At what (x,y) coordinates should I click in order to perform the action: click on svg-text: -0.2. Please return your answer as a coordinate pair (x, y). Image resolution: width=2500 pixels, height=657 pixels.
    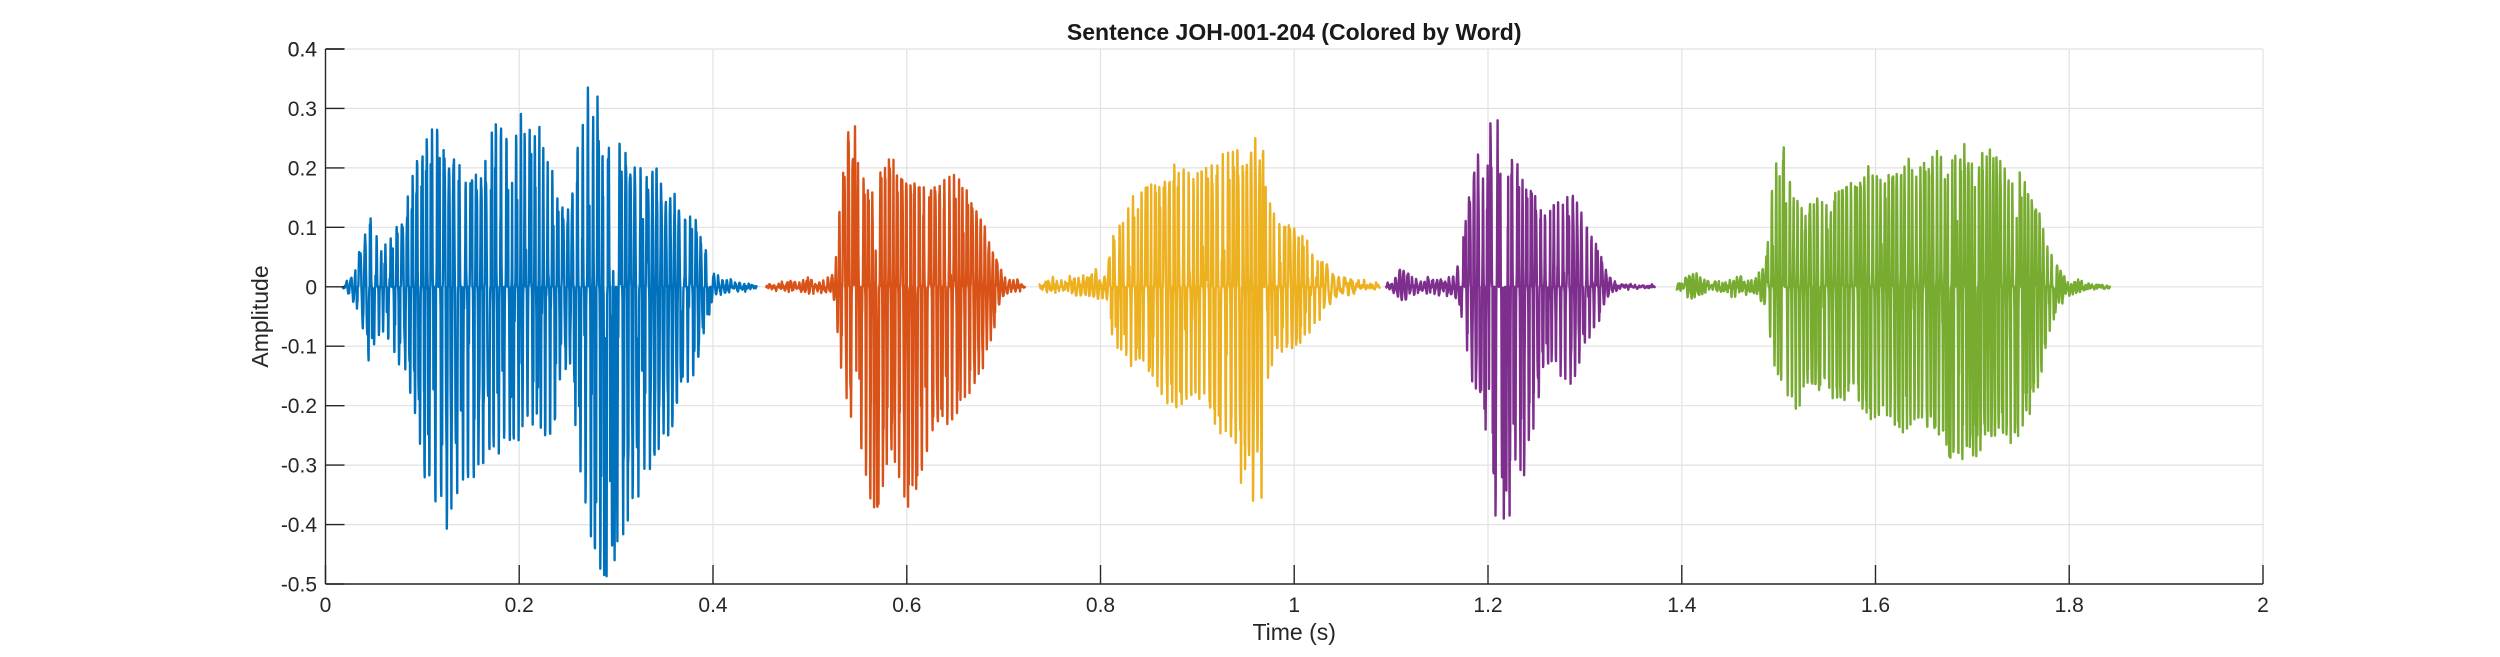
    Looking at the image, I should click on (299, 406).